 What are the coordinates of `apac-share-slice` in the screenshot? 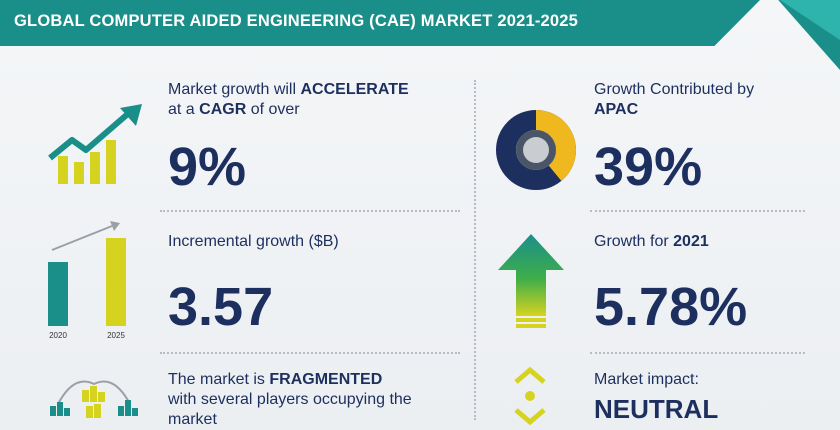 It's located at (536, 150).